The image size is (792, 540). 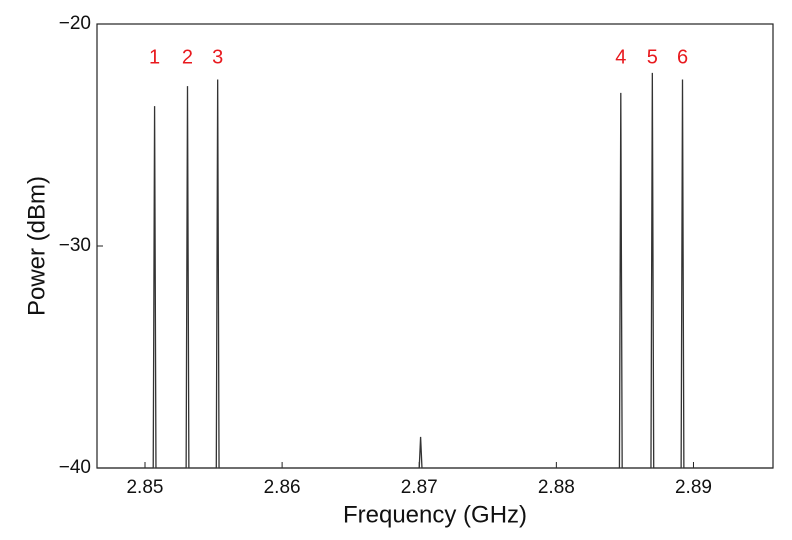 What do you see at coordinates (187, 57) in the screenshot?
I see `peak-label: 2` at bounding box center [187, 57].